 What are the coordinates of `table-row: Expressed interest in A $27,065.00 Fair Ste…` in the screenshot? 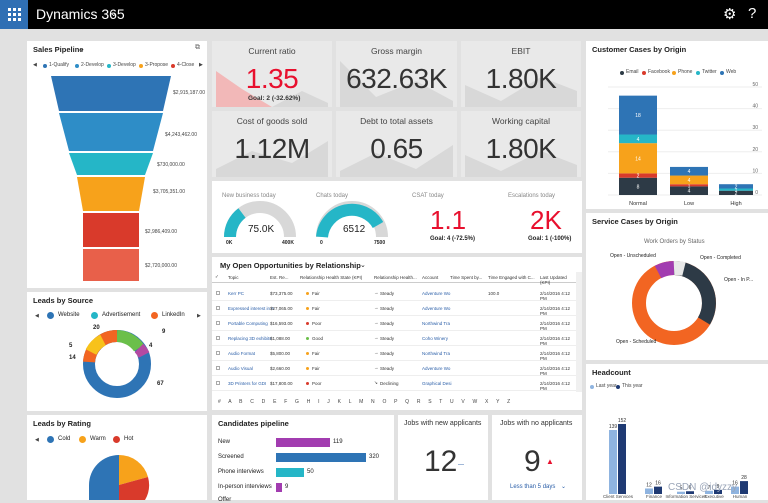 It's located at (394, 309).